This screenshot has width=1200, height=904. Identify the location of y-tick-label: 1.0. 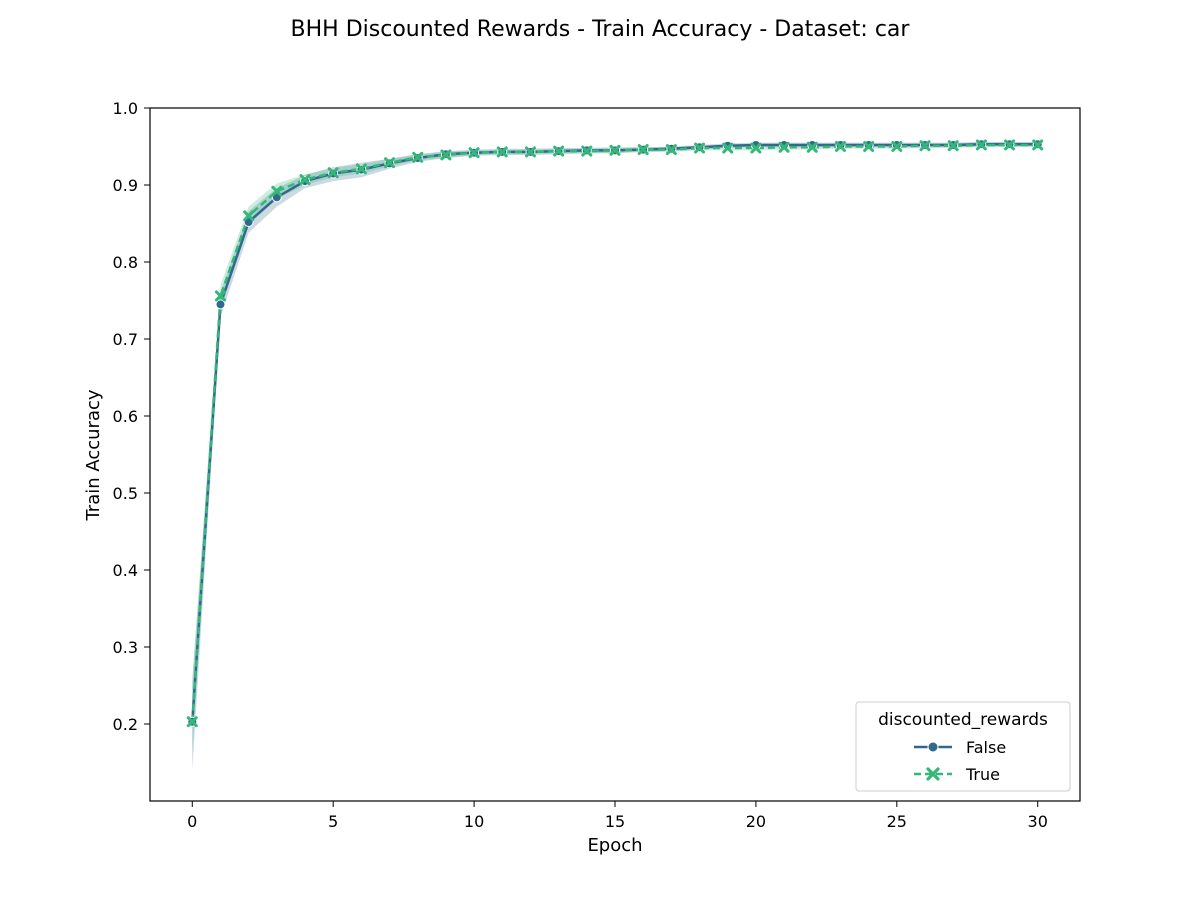
(125, 108).